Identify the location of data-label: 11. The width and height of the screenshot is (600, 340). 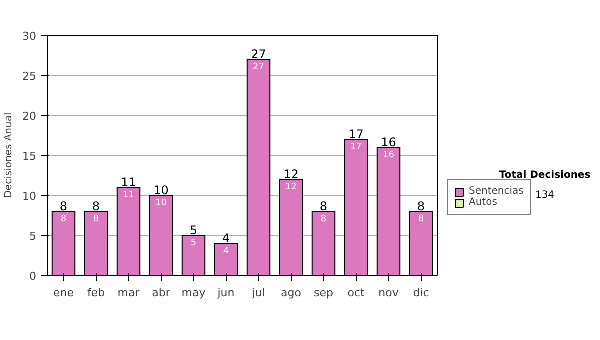
(128, 195).